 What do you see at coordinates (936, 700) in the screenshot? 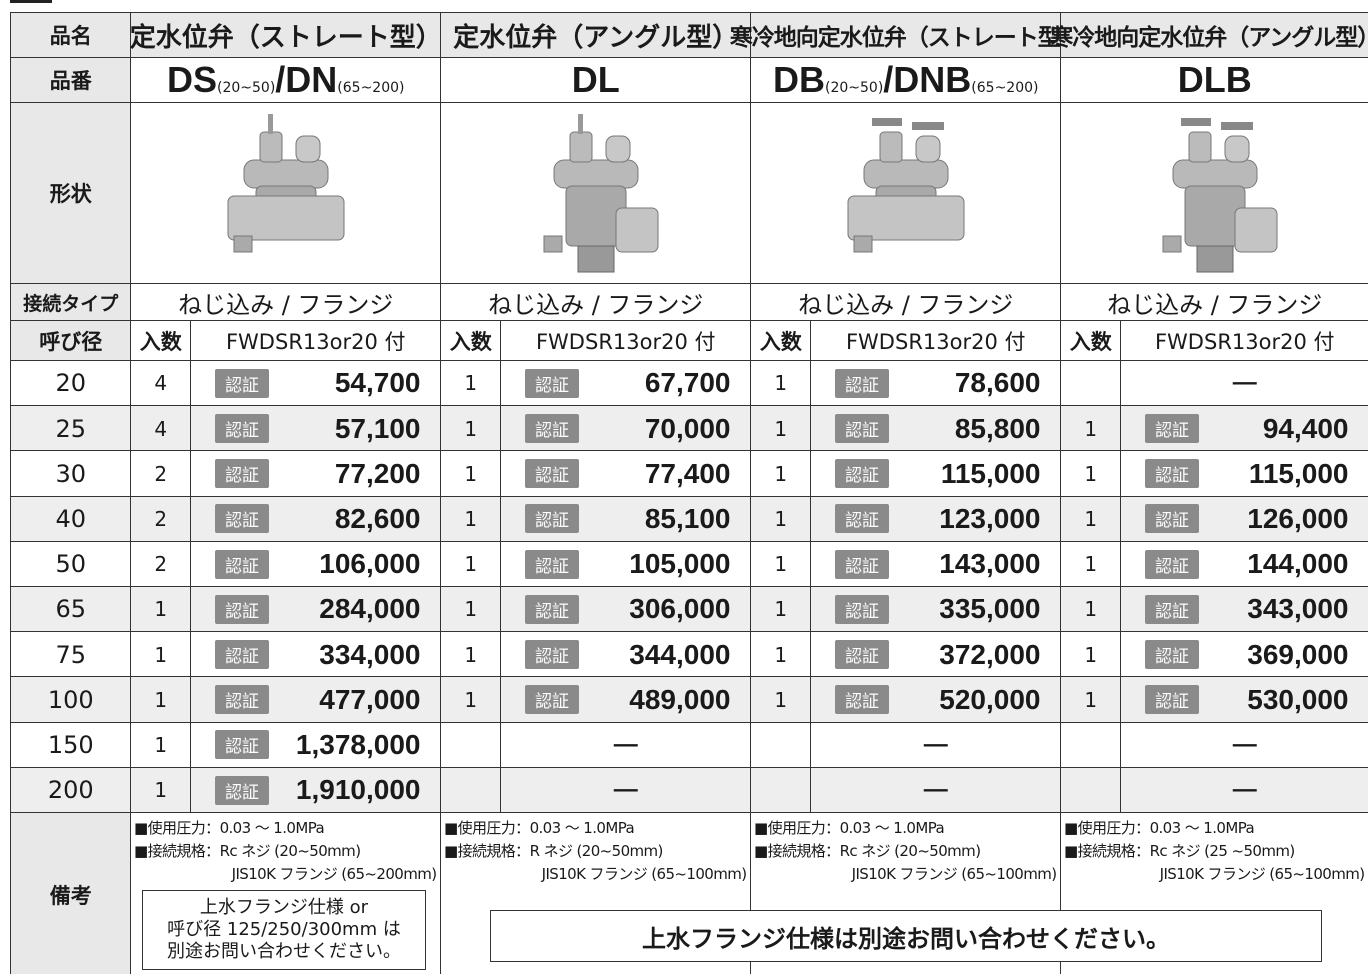
I see `price-cell: 認証 520,000` at bounding box center [936, 700].